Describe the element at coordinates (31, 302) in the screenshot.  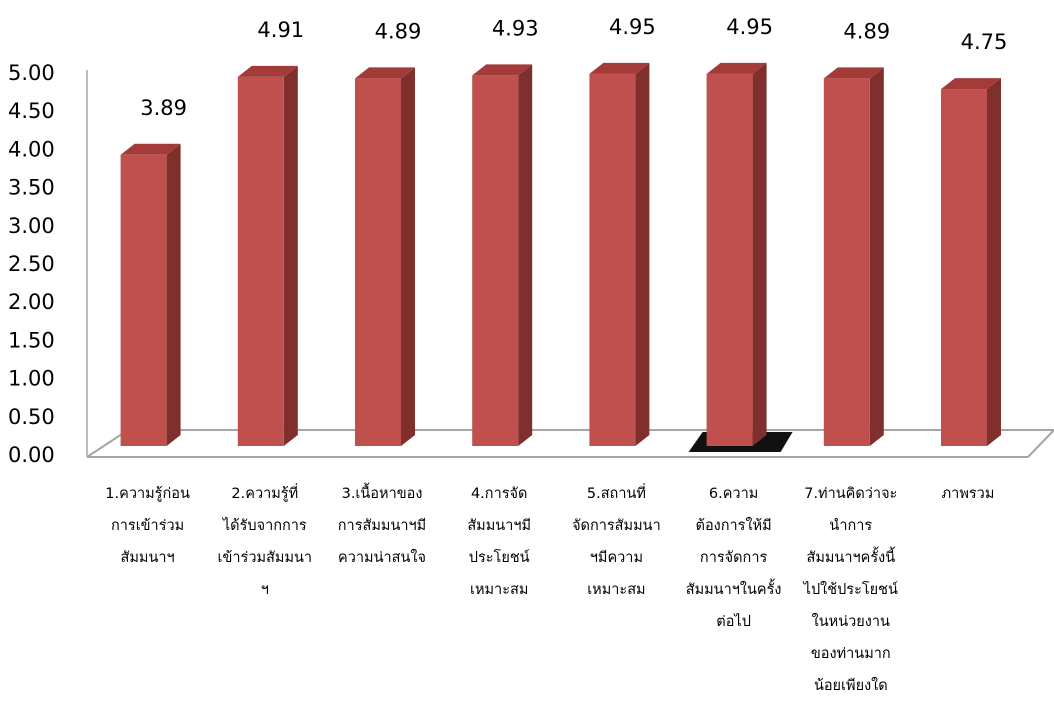
I see `y-tick-label: 2.00` at that location.